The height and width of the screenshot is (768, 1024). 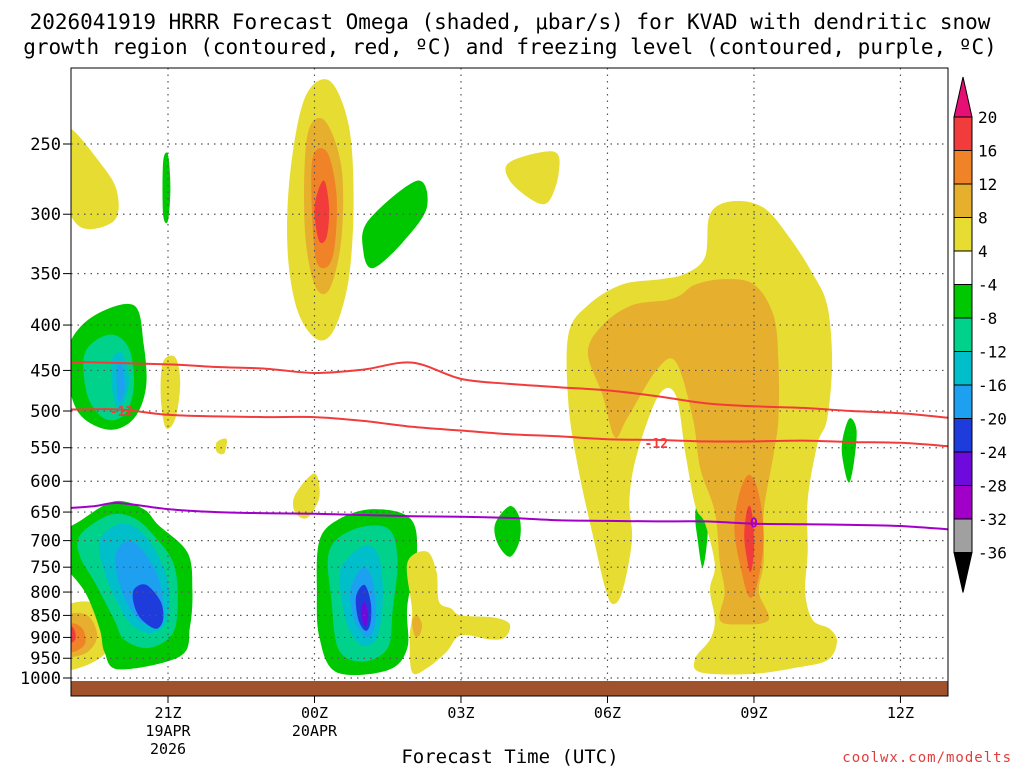 What do you see at coordinates (40, 679) in the screenshot?
I see `y-tick-label: 1000` at bounding box center [40, 679].